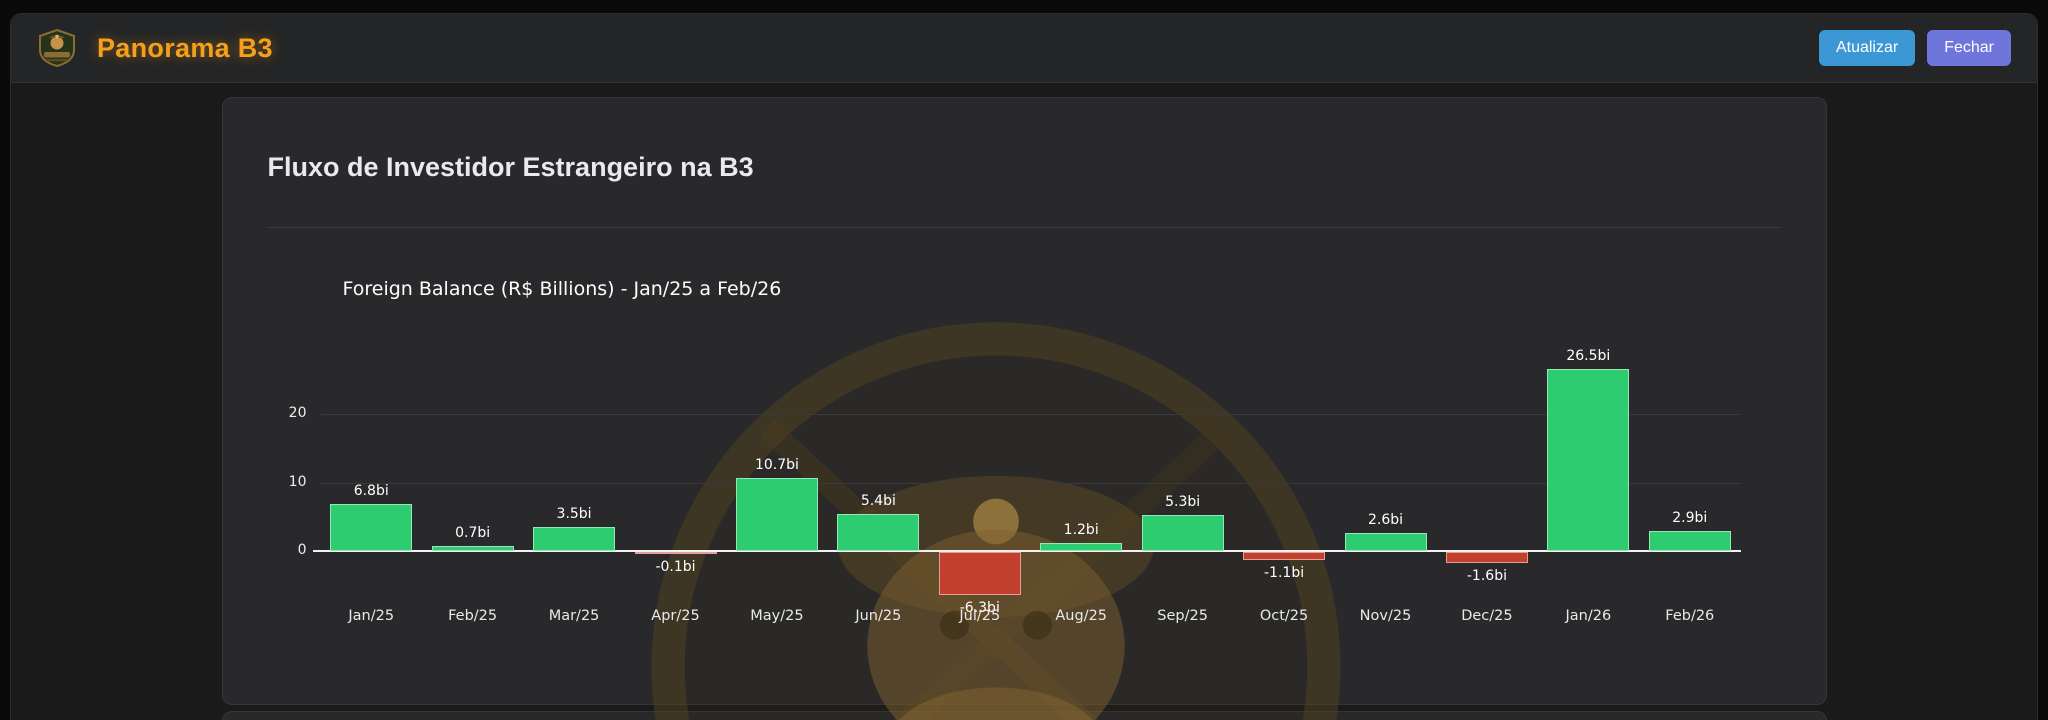  What do you see at coordinates (1385, 616) in the screenshot?
I see `x-axis-tick-label: Nov/25` at bounding box center [1385, 616].